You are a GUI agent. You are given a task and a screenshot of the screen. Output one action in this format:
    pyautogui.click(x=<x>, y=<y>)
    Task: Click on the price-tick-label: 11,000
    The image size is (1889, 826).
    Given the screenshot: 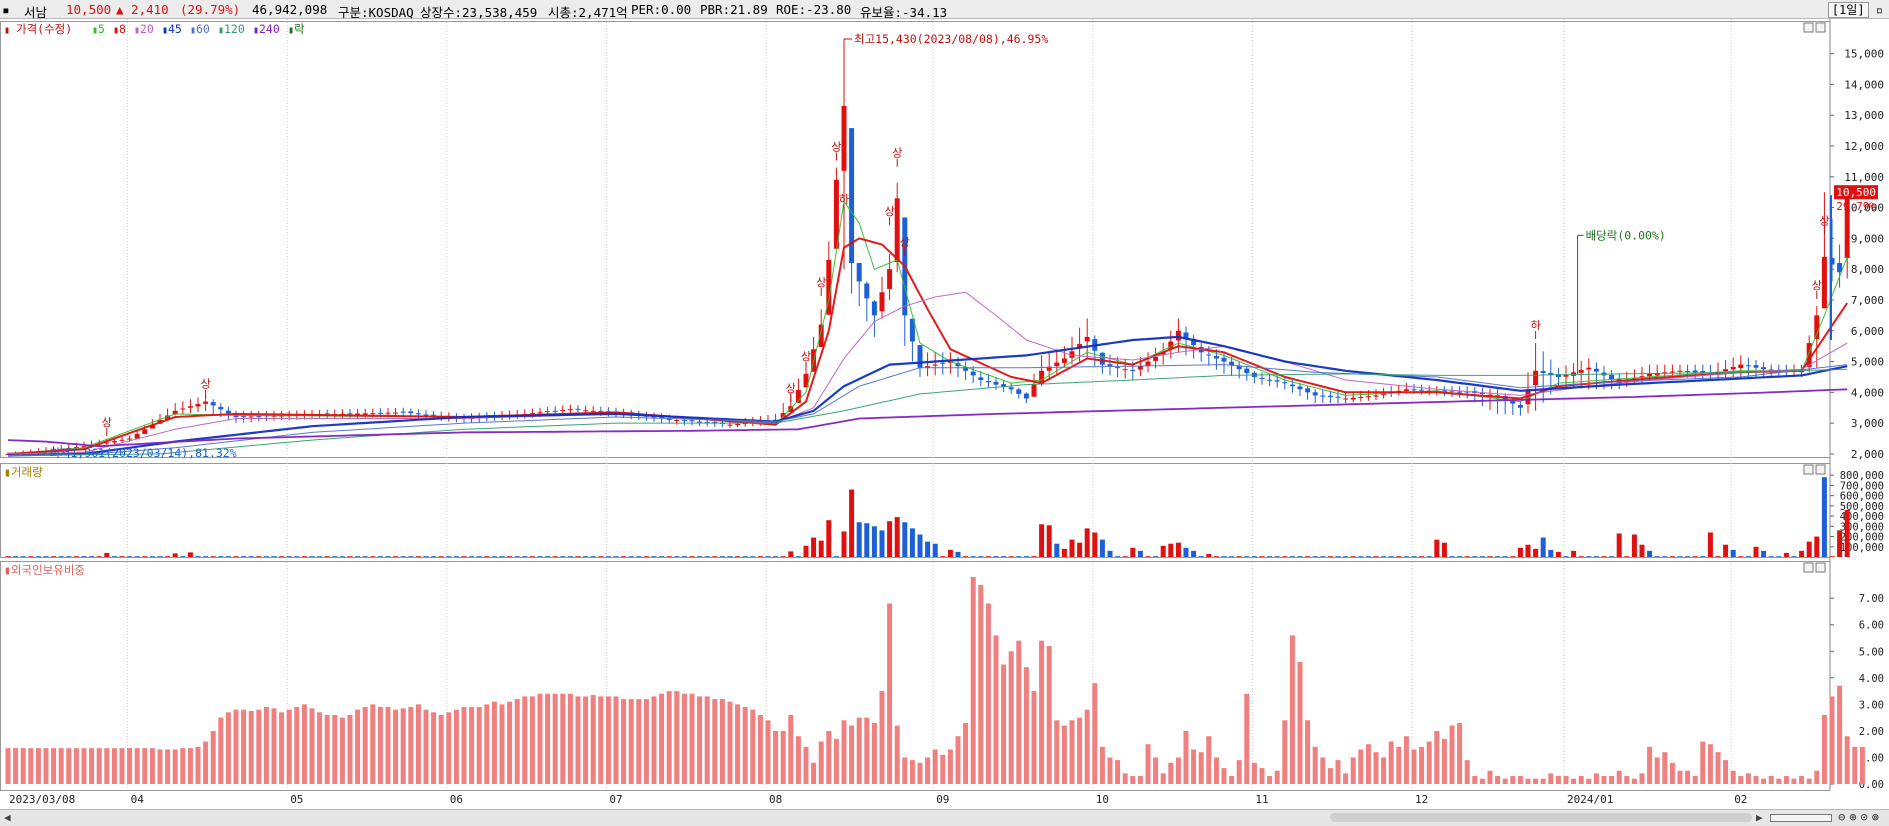 What is the action you would take?
    pyautogui.click(x=1864, y=177)
    